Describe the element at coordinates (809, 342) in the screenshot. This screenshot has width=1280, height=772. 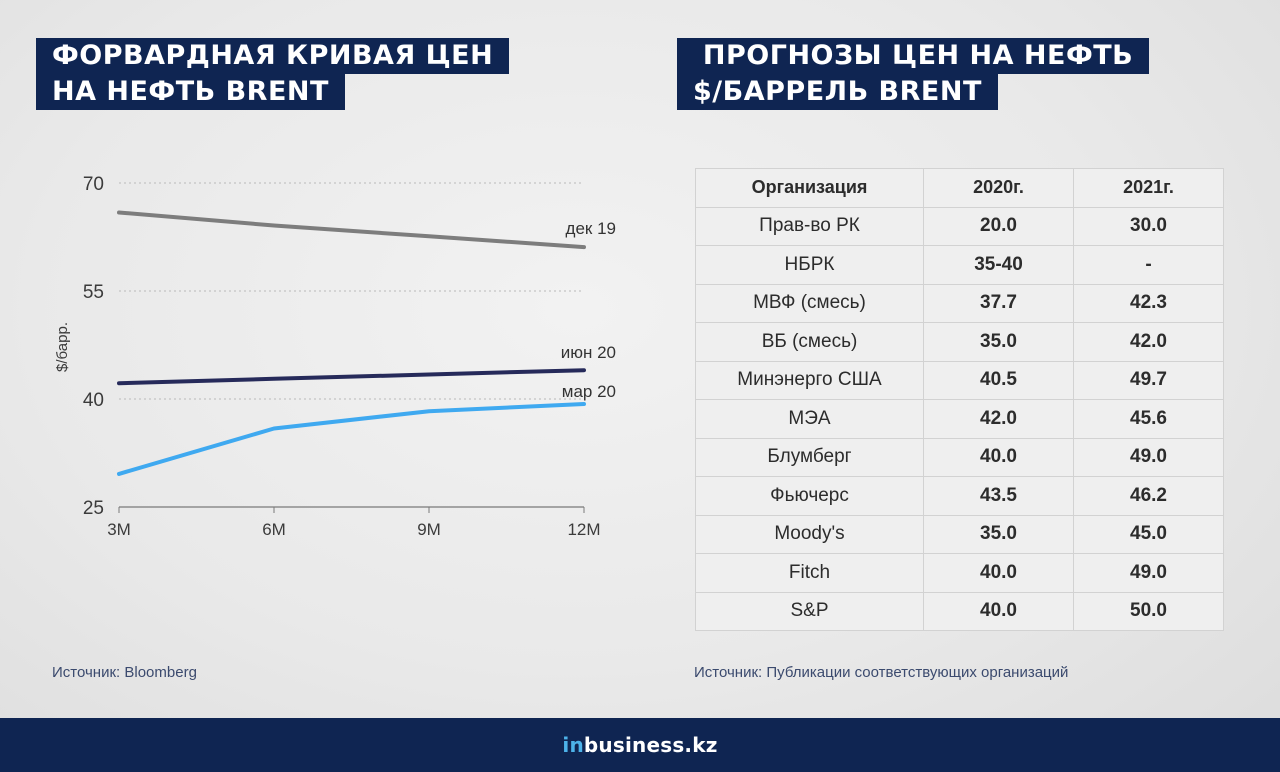
I see `cell-organization: ВБ (смесь)` at that location.